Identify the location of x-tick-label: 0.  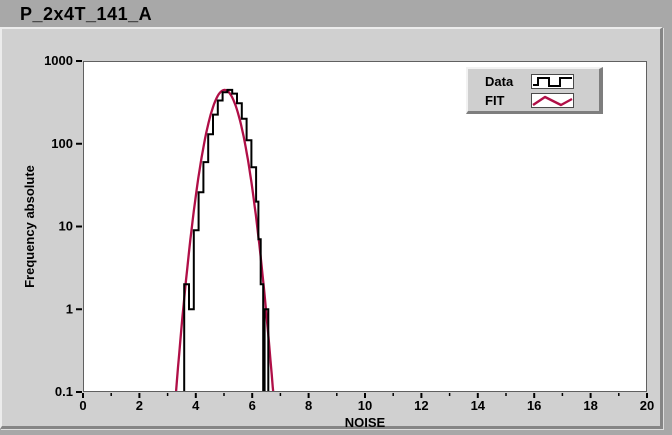
(82, 405).